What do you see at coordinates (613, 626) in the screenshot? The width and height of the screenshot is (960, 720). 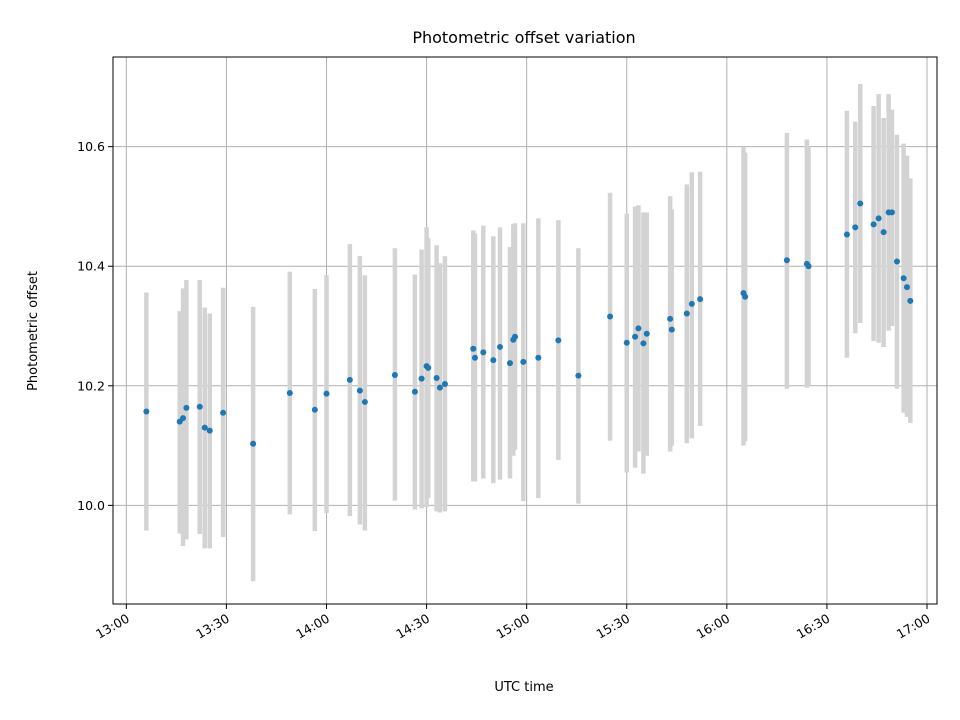 I see `x-tick-label: 15:30` at bounding box center [613, 626].